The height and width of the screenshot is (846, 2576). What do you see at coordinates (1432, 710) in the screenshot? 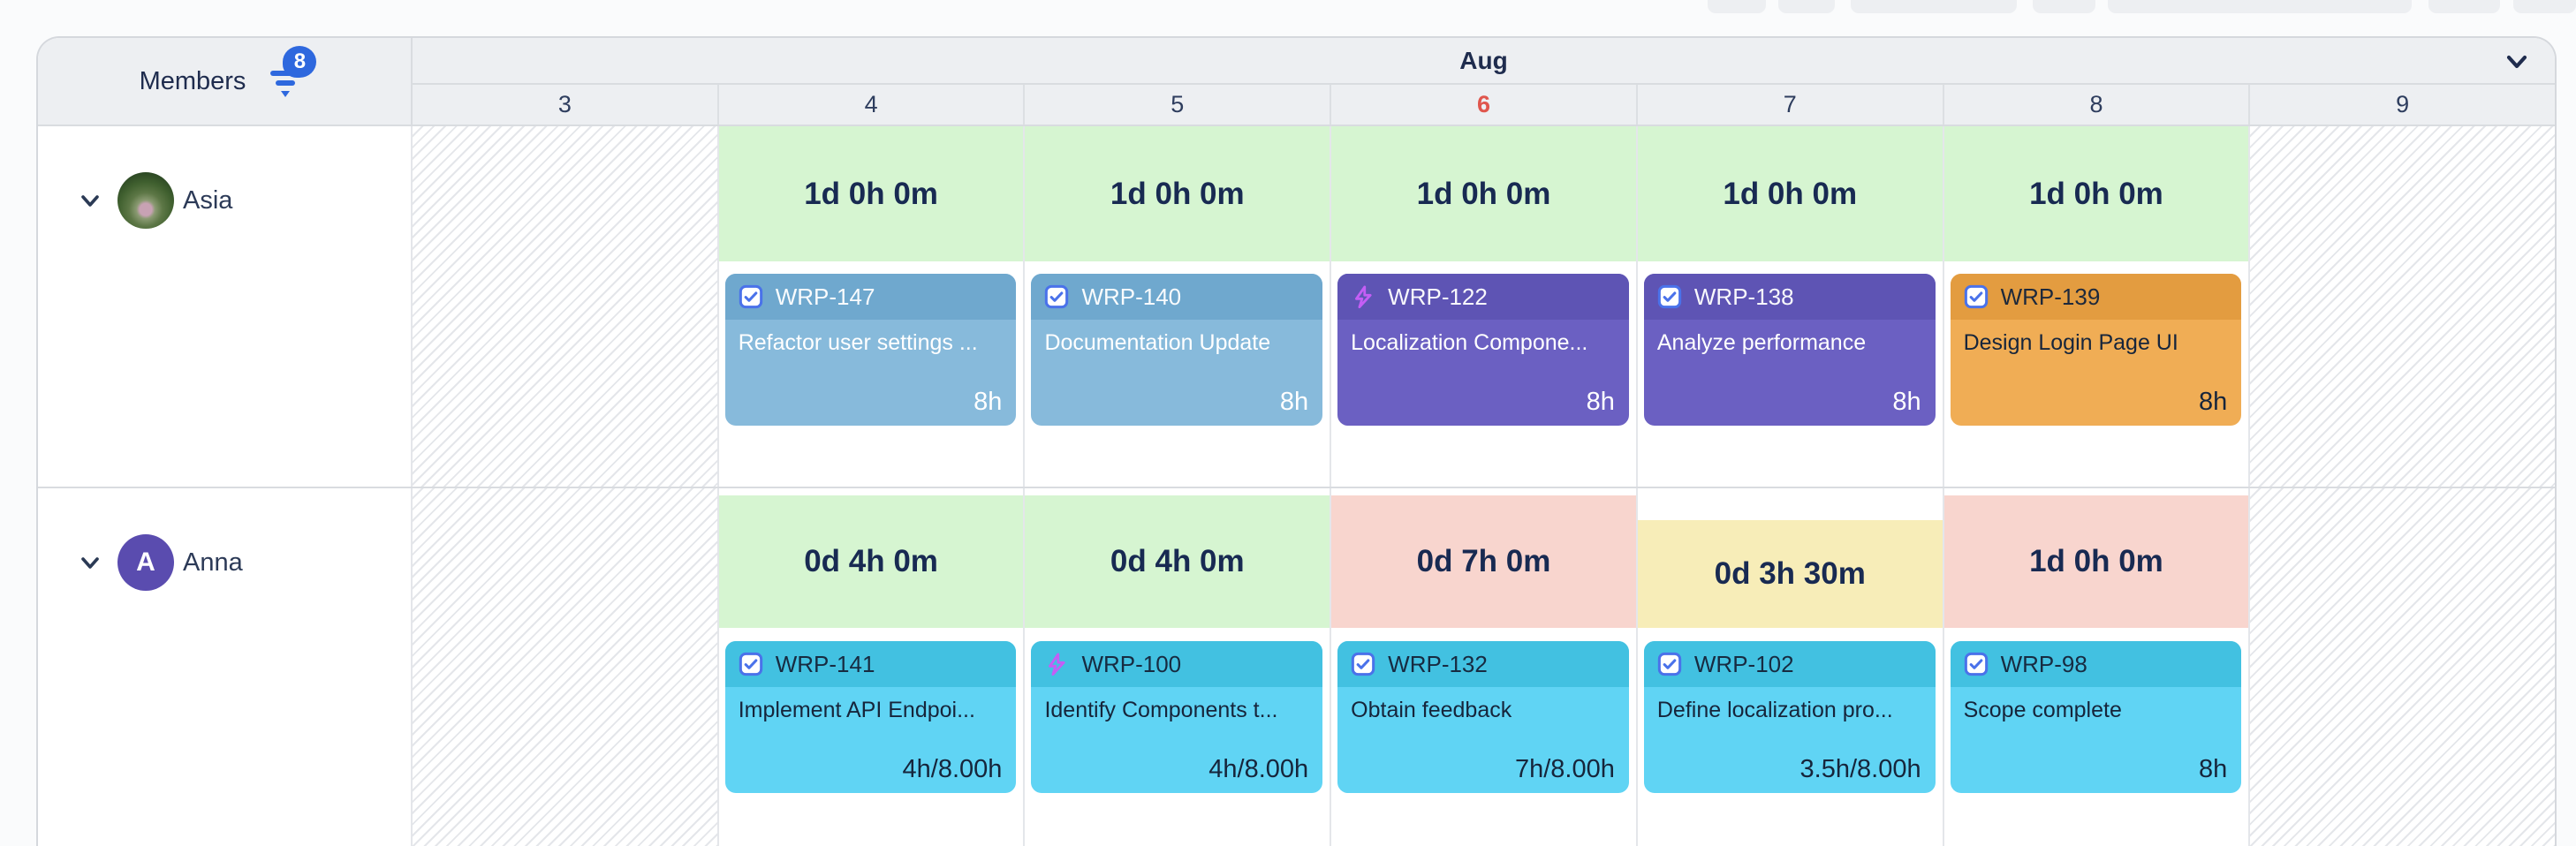
I see `task-title: Obtain feedback` at bounding box center [1432, 710].